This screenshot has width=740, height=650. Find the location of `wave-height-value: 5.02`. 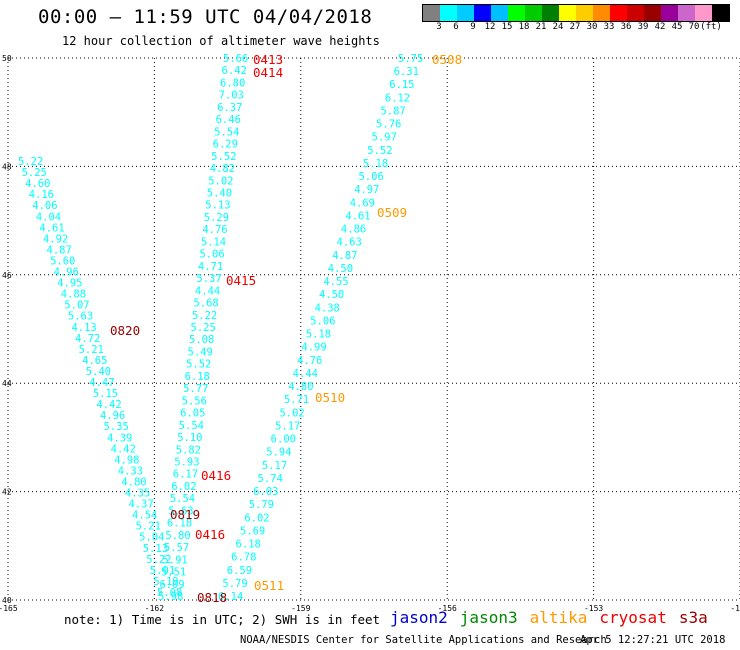

wave-height-value: 5.02 is located at coordinates (291, 413).